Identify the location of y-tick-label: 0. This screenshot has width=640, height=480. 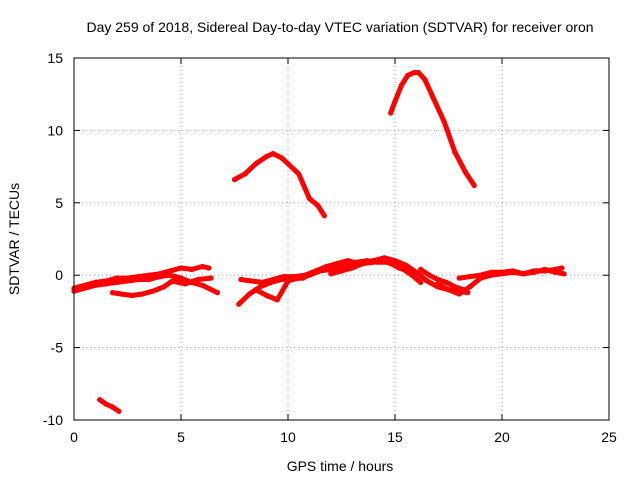
(59, 275).